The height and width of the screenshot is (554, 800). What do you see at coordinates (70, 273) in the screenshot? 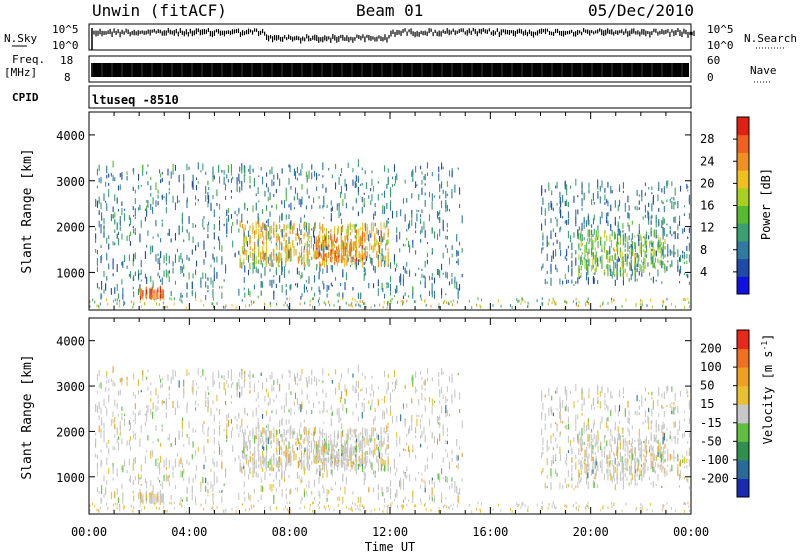
I see `power-ytick-label: 1000` at bounding box center [70, 273].